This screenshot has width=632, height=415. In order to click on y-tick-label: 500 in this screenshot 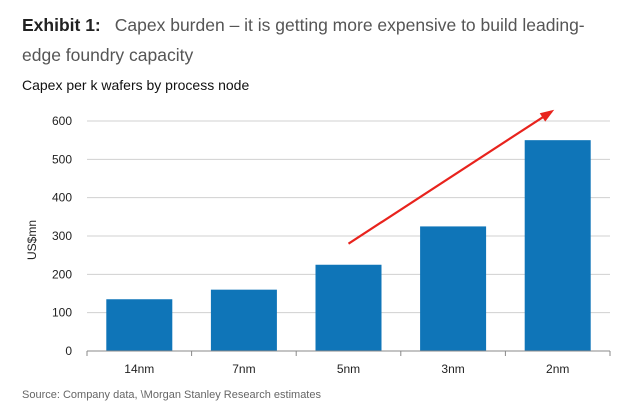, I will do `click(62, 159)`.